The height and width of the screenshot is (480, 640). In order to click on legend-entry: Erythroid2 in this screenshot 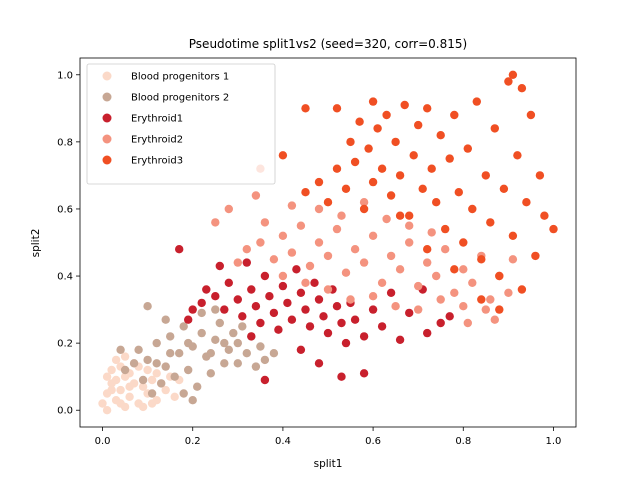, I will do `click(142, 140)`.